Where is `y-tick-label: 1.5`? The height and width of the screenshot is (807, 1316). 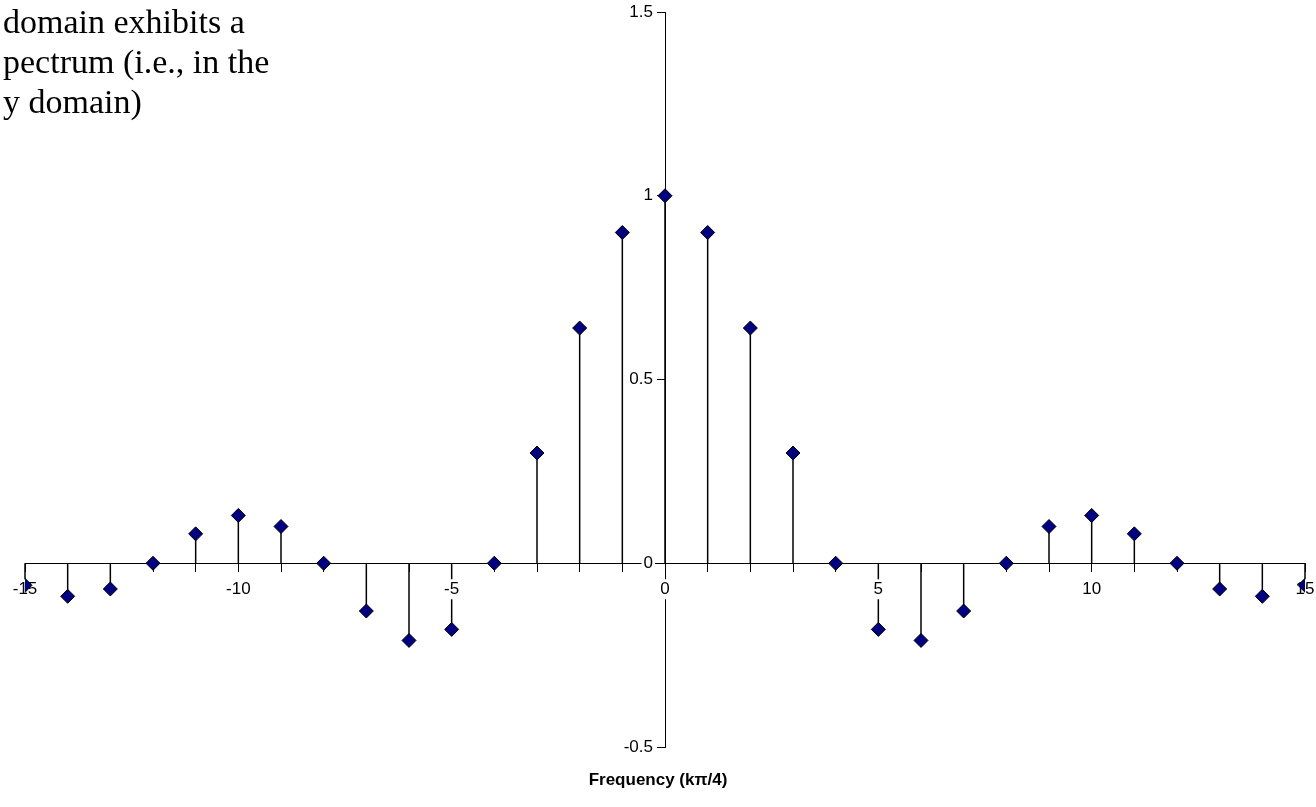 y-tick-label: 1.5 is located at coordinates (641, 11).